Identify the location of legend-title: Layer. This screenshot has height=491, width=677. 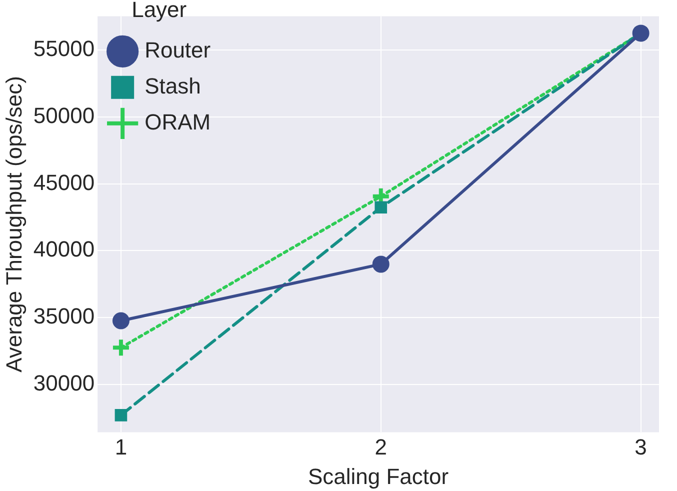
(159, 11).